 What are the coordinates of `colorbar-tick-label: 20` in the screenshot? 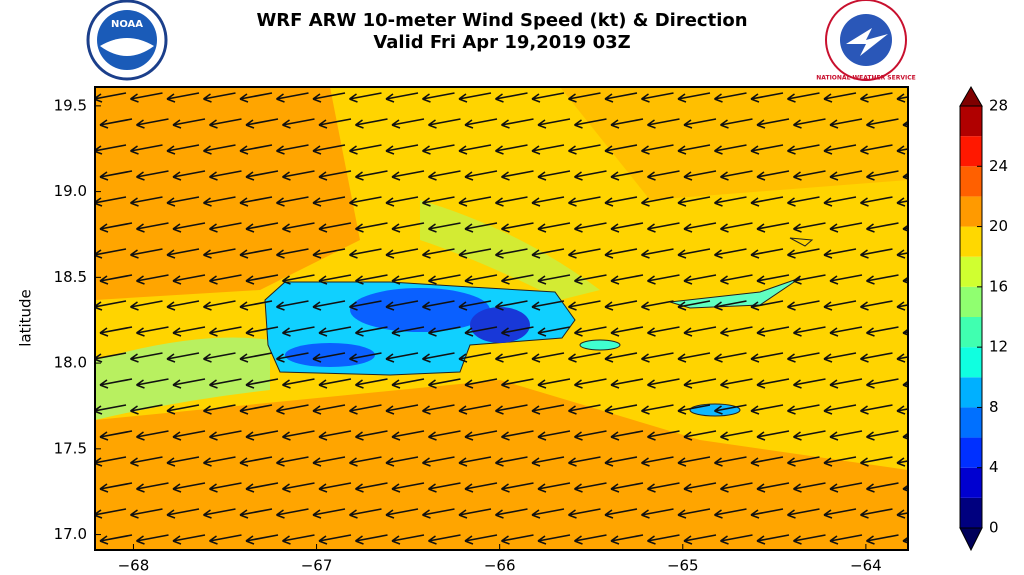 It's located at (998, 226).